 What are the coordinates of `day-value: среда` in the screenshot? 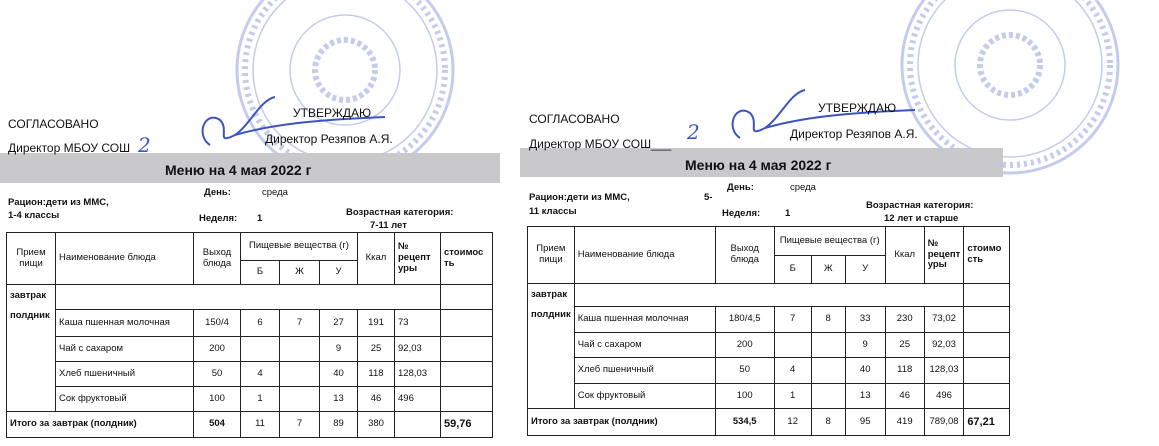 It's located at (275, 192).